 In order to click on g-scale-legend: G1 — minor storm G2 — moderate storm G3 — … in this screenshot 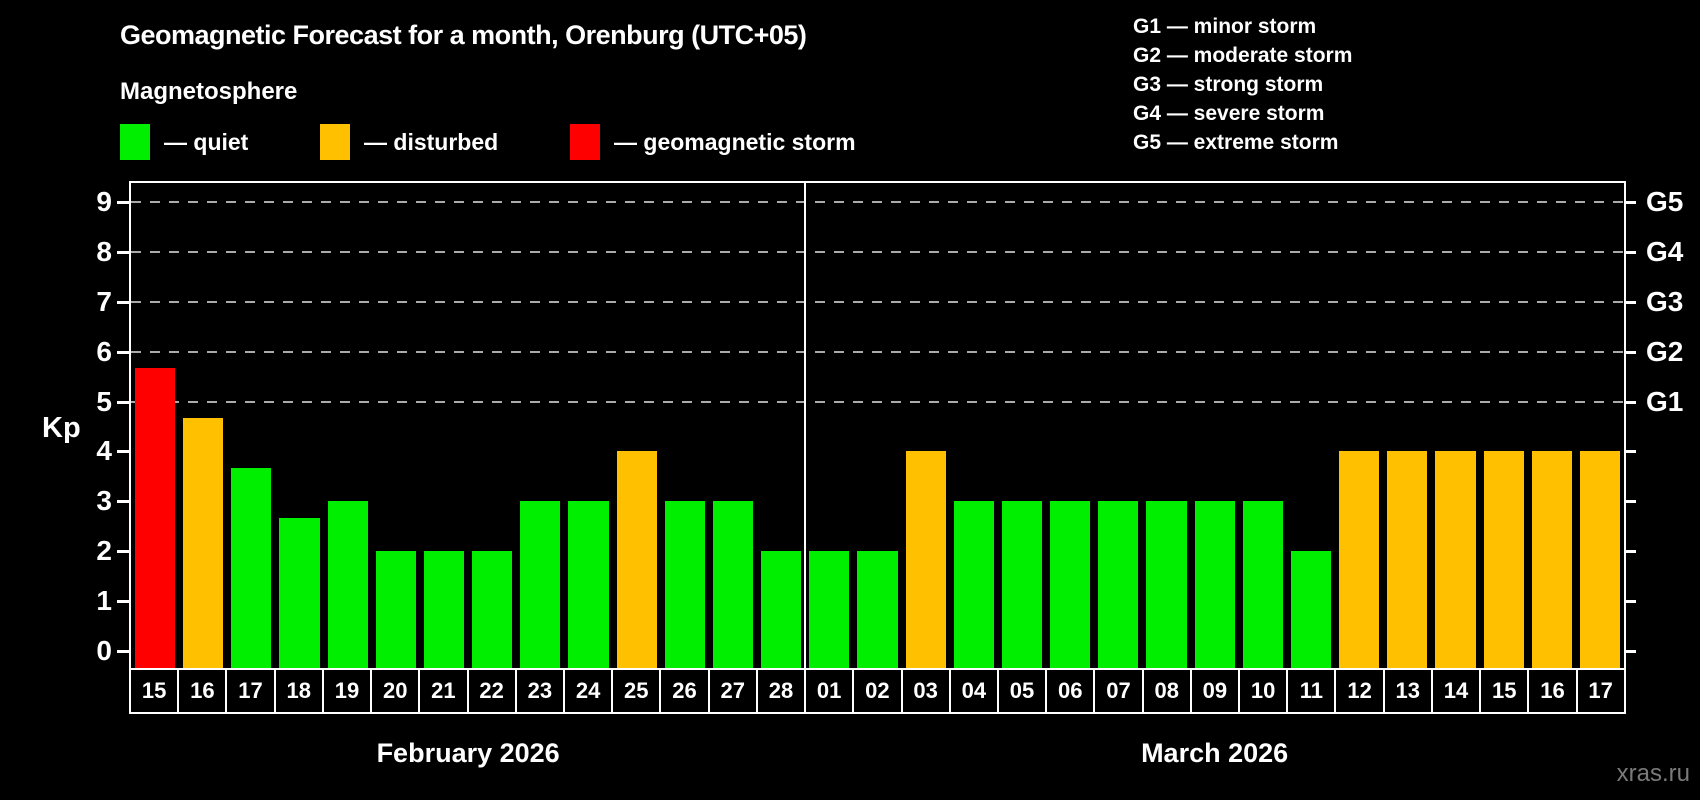, I will do `click(1242, 84)`.